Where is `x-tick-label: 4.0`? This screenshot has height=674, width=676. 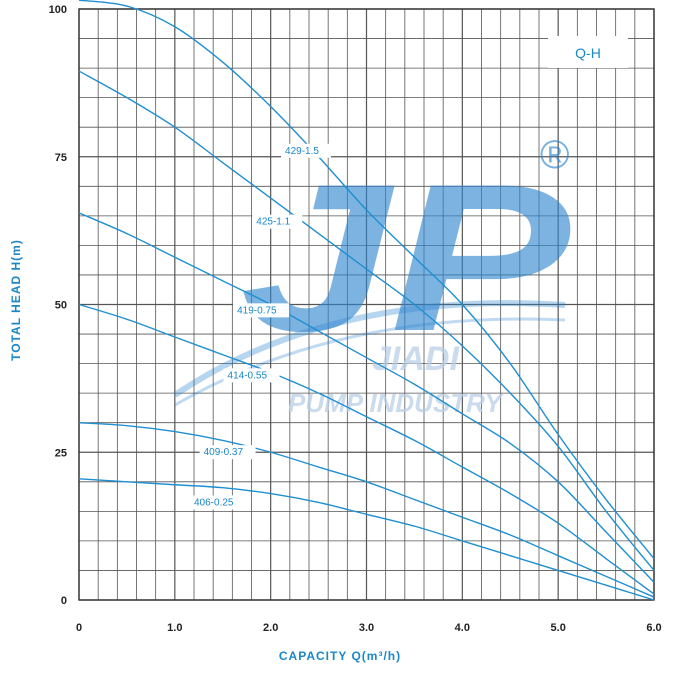
x-tick-label: 4.0 is located at coordinates (462, 628).